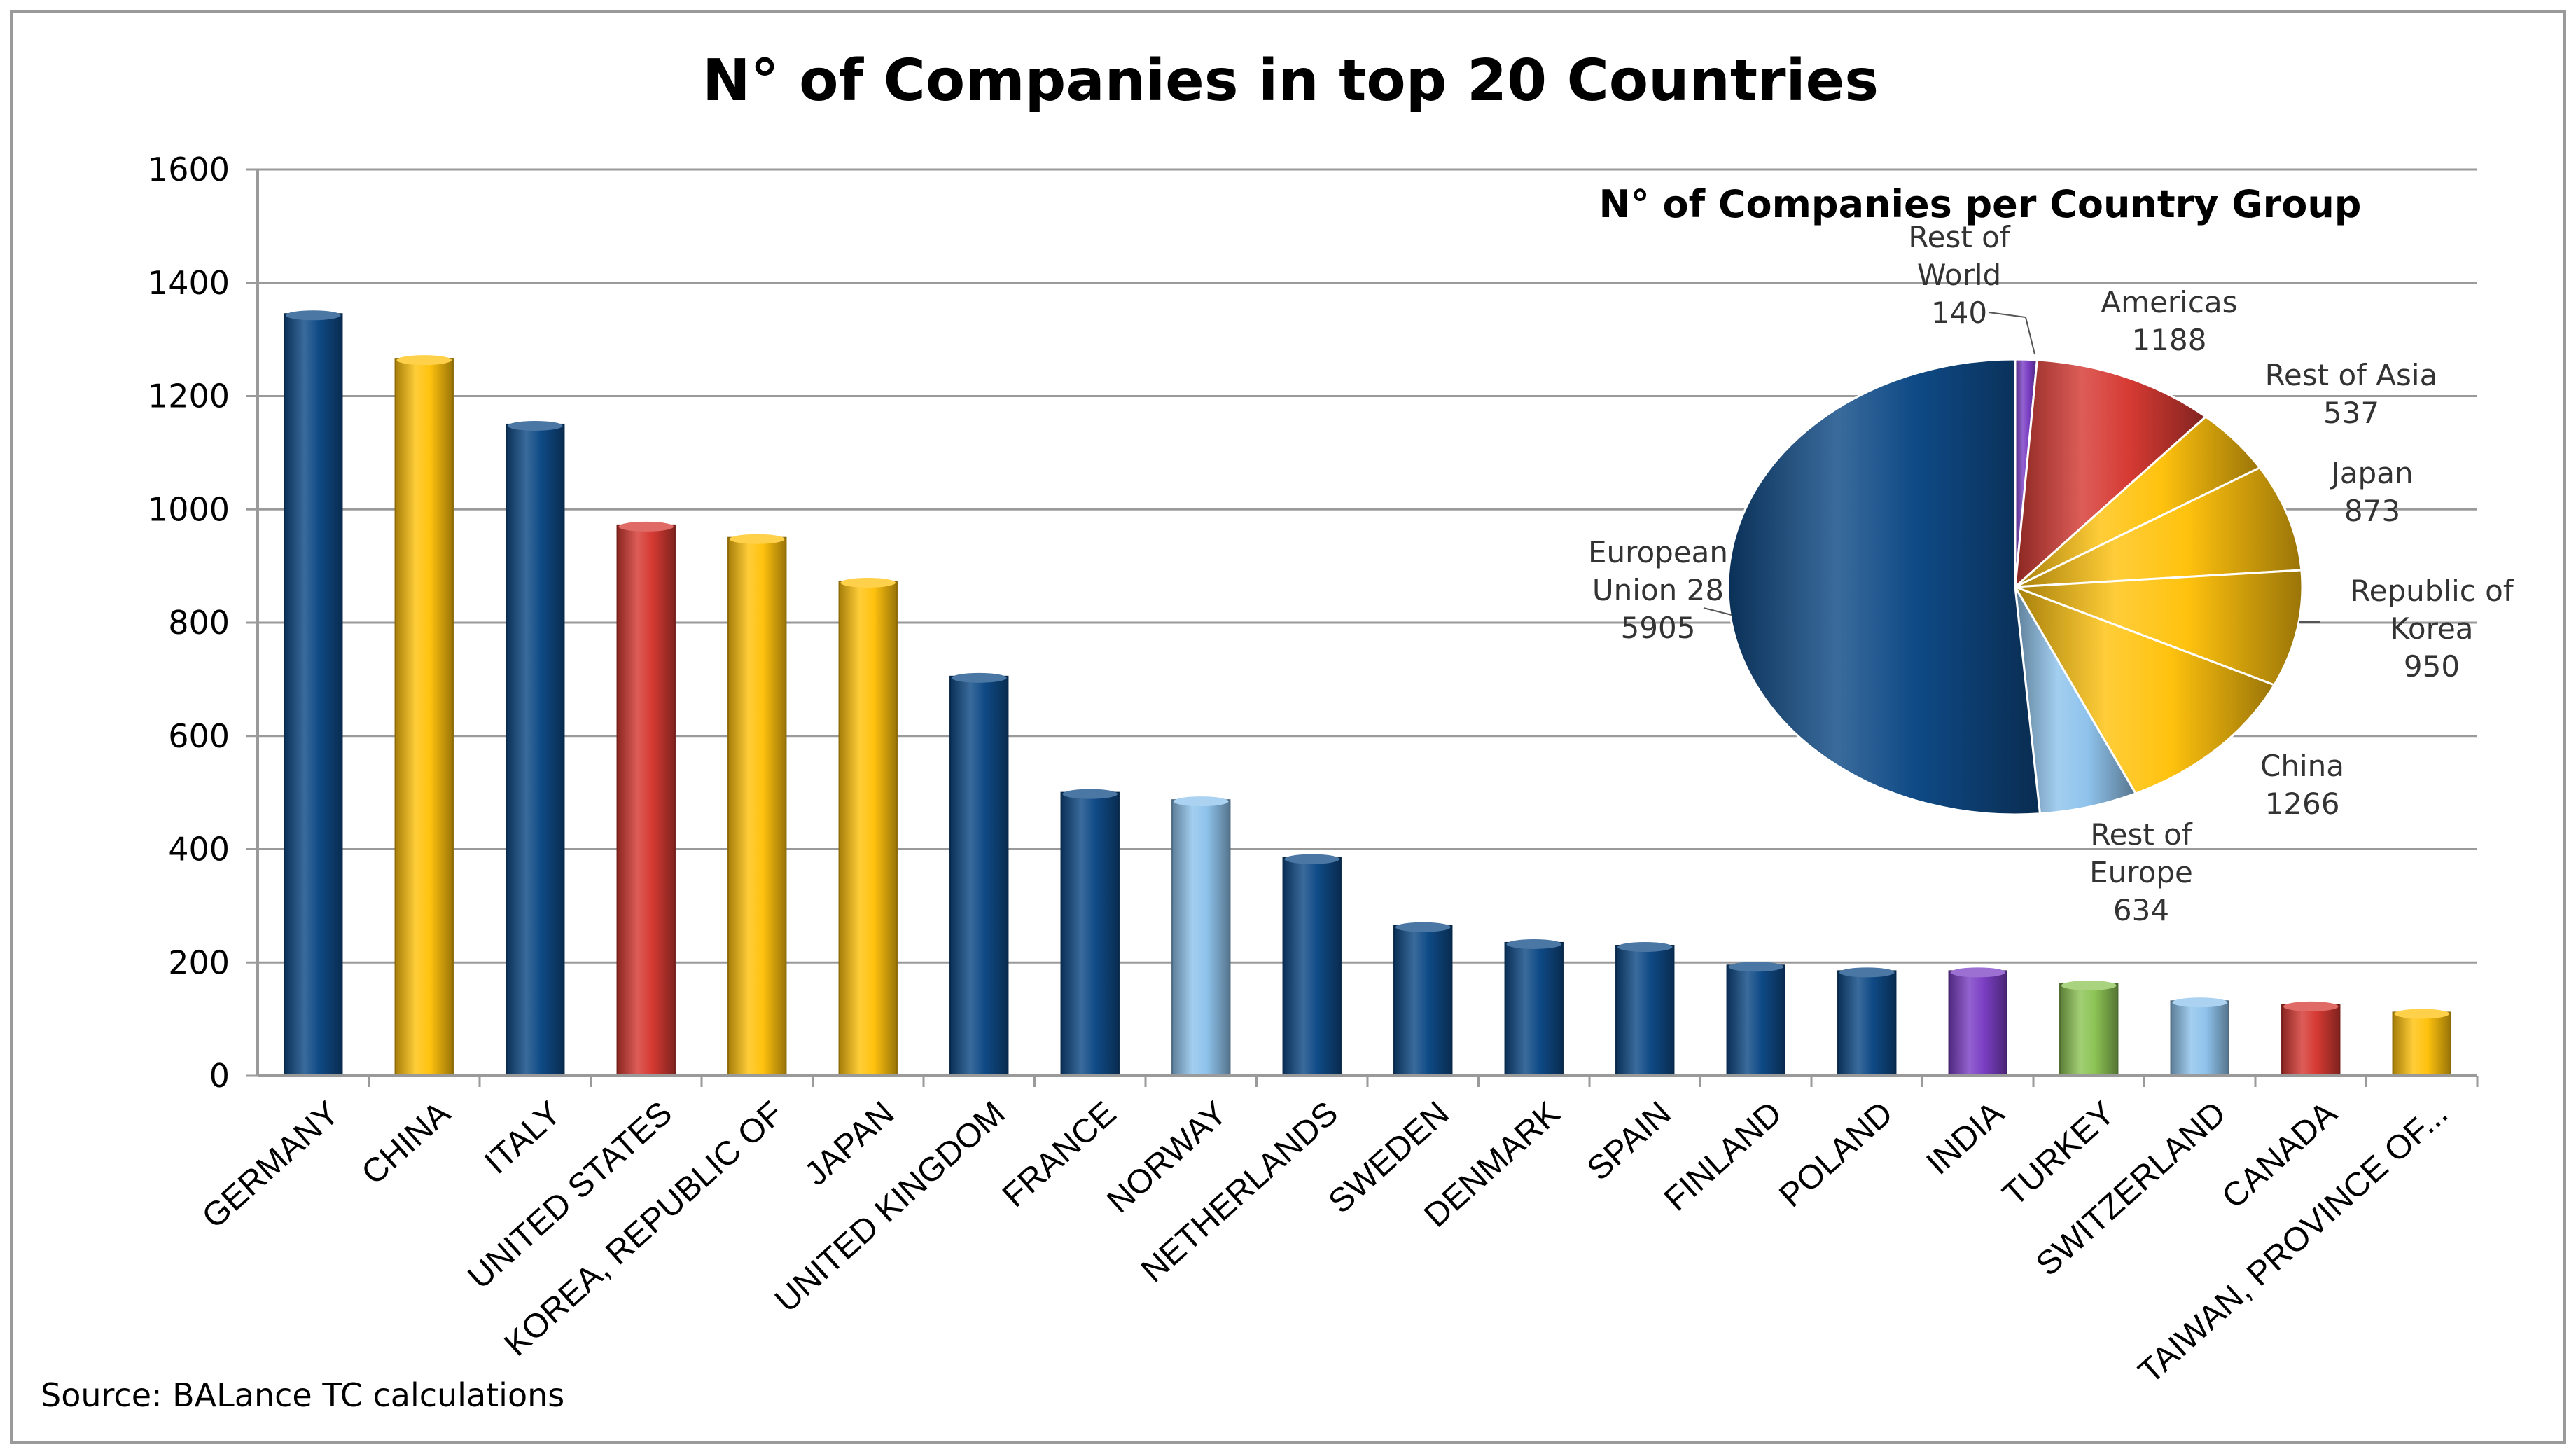 This screenshot has width=2576, height=1454. What do you see at coordinates (424, 717) in the screenshot?
I see `bar-china` at bounding box center [424, 717].